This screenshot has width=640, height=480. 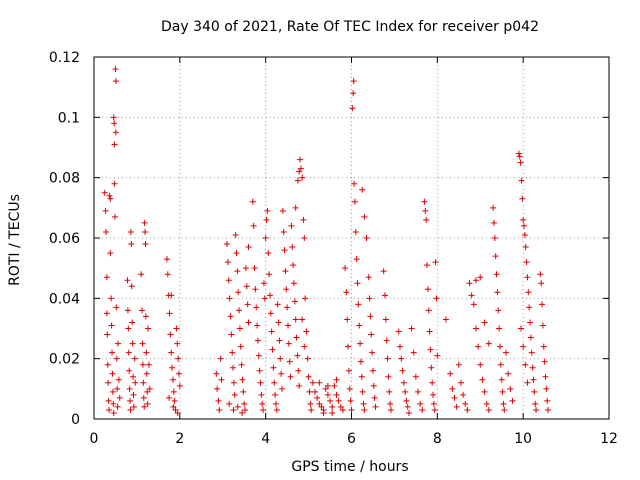 I want to click on x-tick-label: 0, so click(x=94, y=439).